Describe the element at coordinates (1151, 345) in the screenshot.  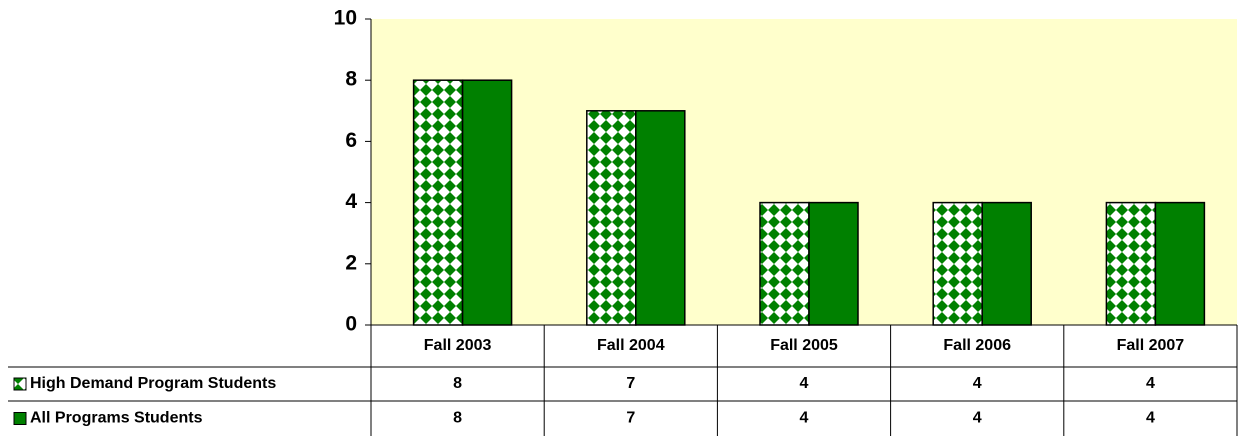
I see `x-tick-label: Fall 2007` at that location.